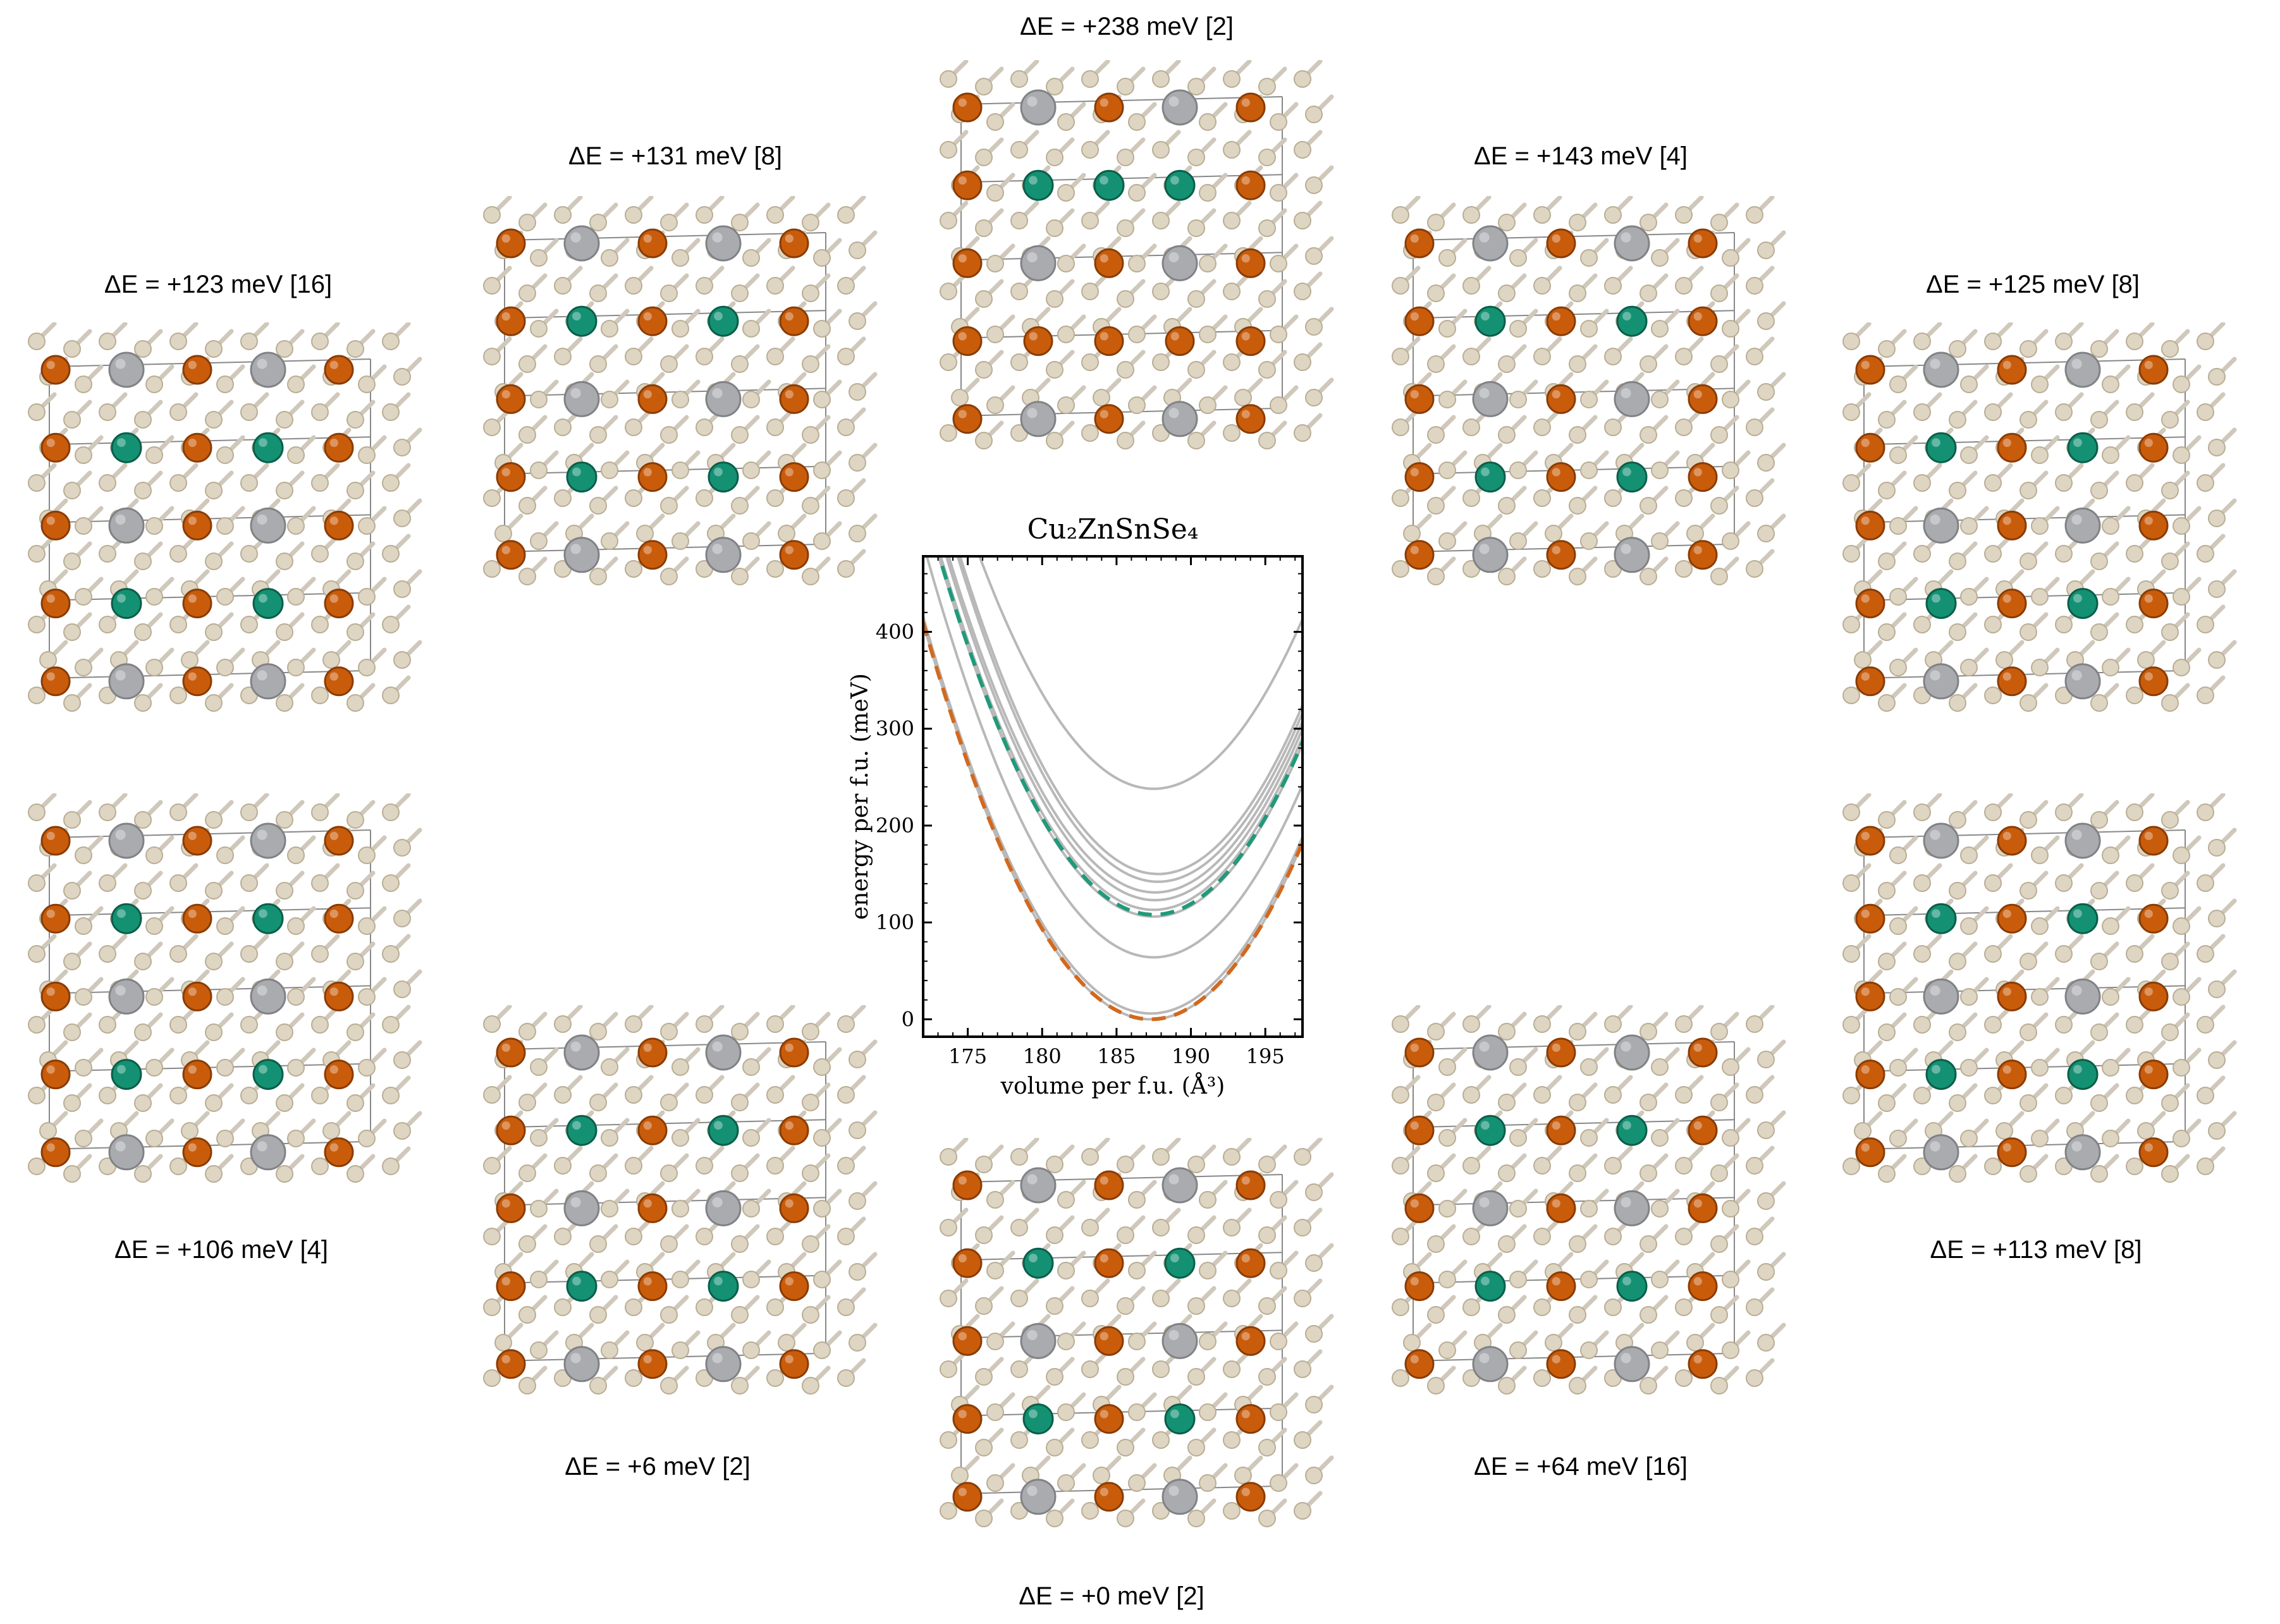 Image resolution: width=2280 pixels, height=1624 pixels. Describe the element at coordinates (1116, 1056) in the screenshot. I see `x-tick-label: 185` at that location.